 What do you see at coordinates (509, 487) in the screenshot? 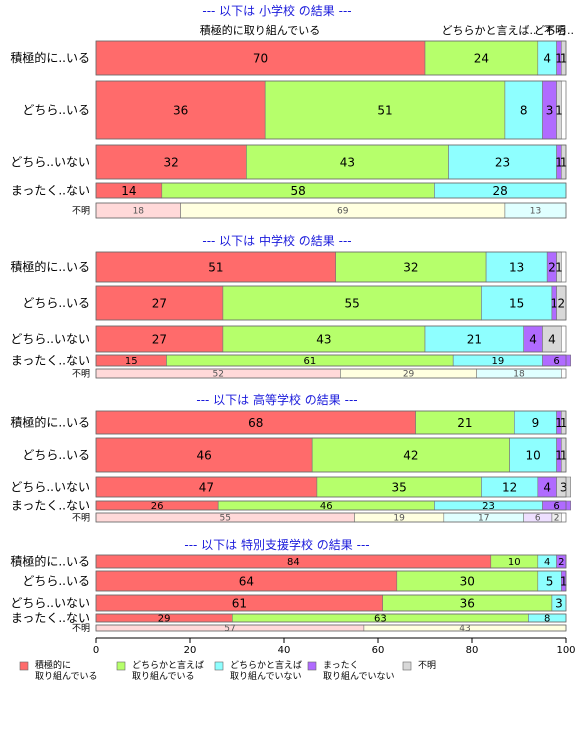
I see `bar-value-label: 12` at bounding box center [509, 487].